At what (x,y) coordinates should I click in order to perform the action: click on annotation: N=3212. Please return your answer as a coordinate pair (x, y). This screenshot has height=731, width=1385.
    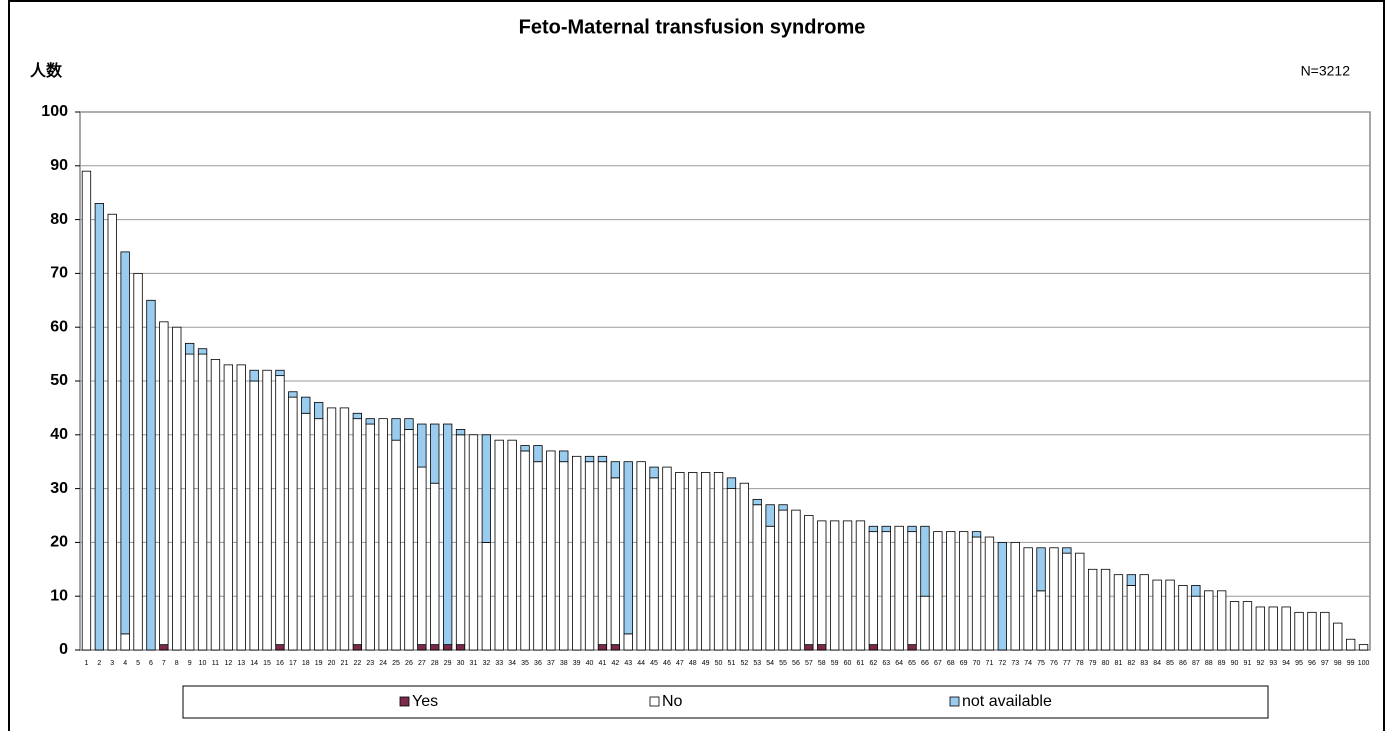
    Looking at the image, I should click on (1326, 71).